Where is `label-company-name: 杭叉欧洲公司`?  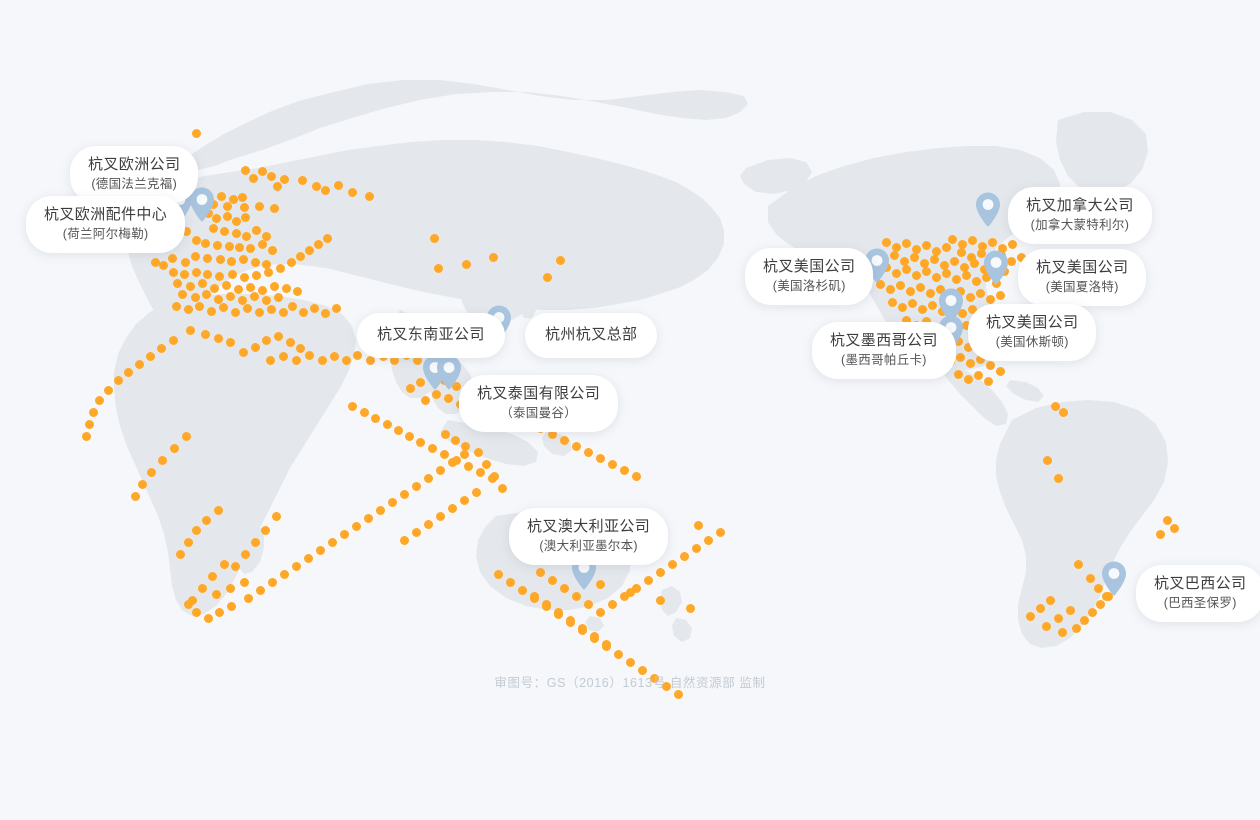
label-company-name: 杭叉欧洲公司 is located at coordinates (134, 164).